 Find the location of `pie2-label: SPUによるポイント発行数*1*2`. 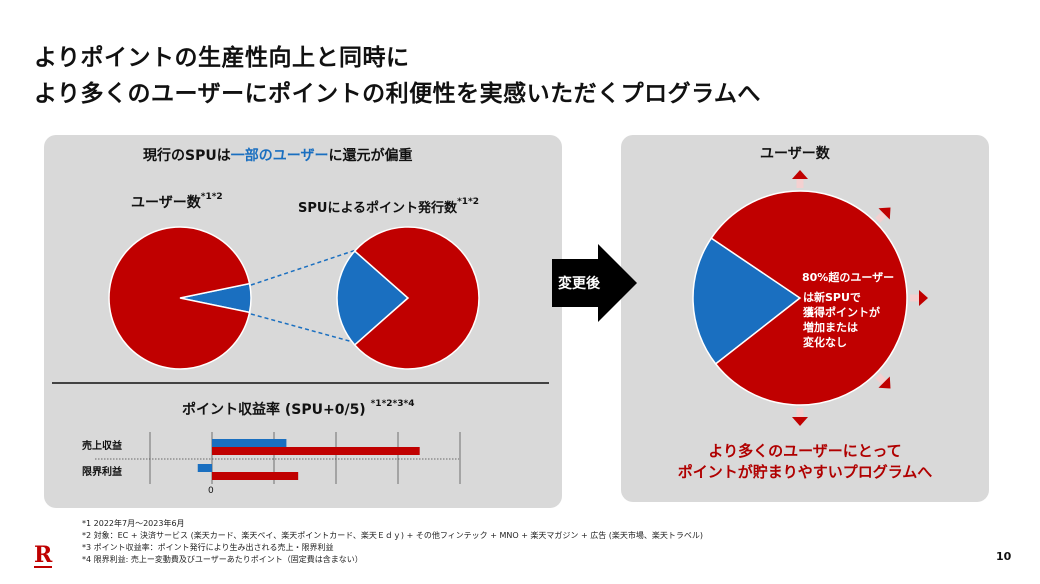

pie2-label: SPUによるポイント発行数*1*2 is located at coordinates (388, 206).